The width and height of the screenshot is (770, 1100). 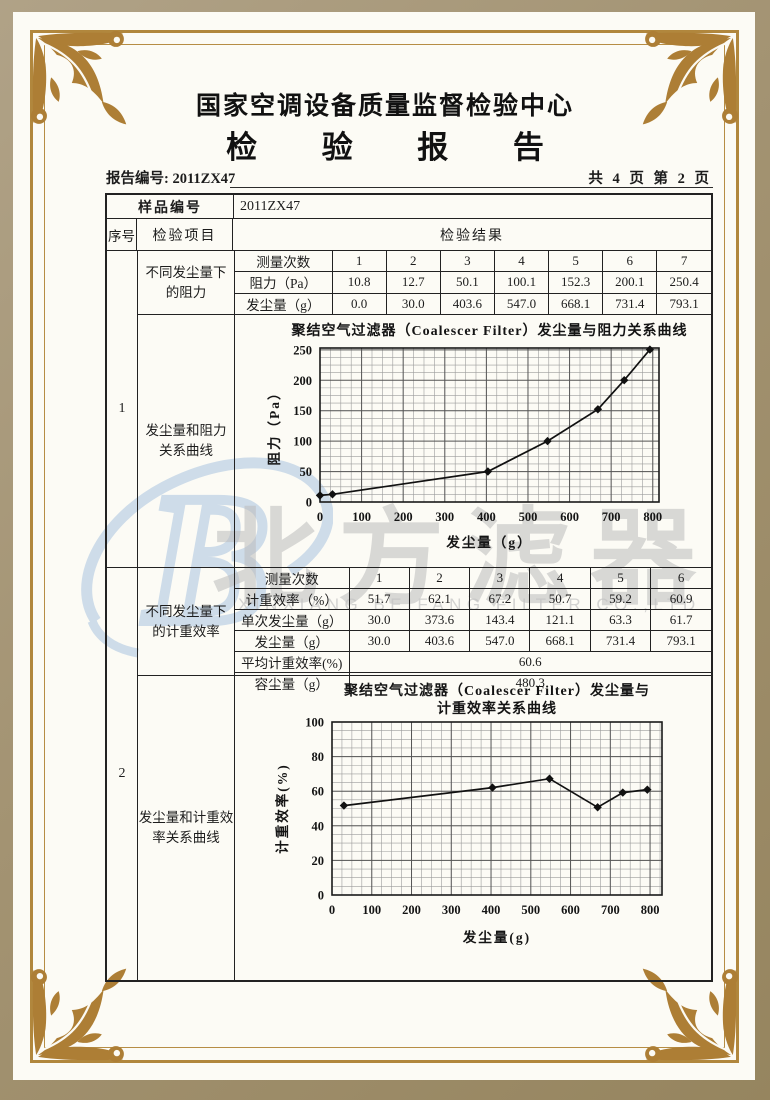 What do you see at coordinates (630, 282) in the screenshot?
I see `cell: 200.1` at bounding box center [630, 282].